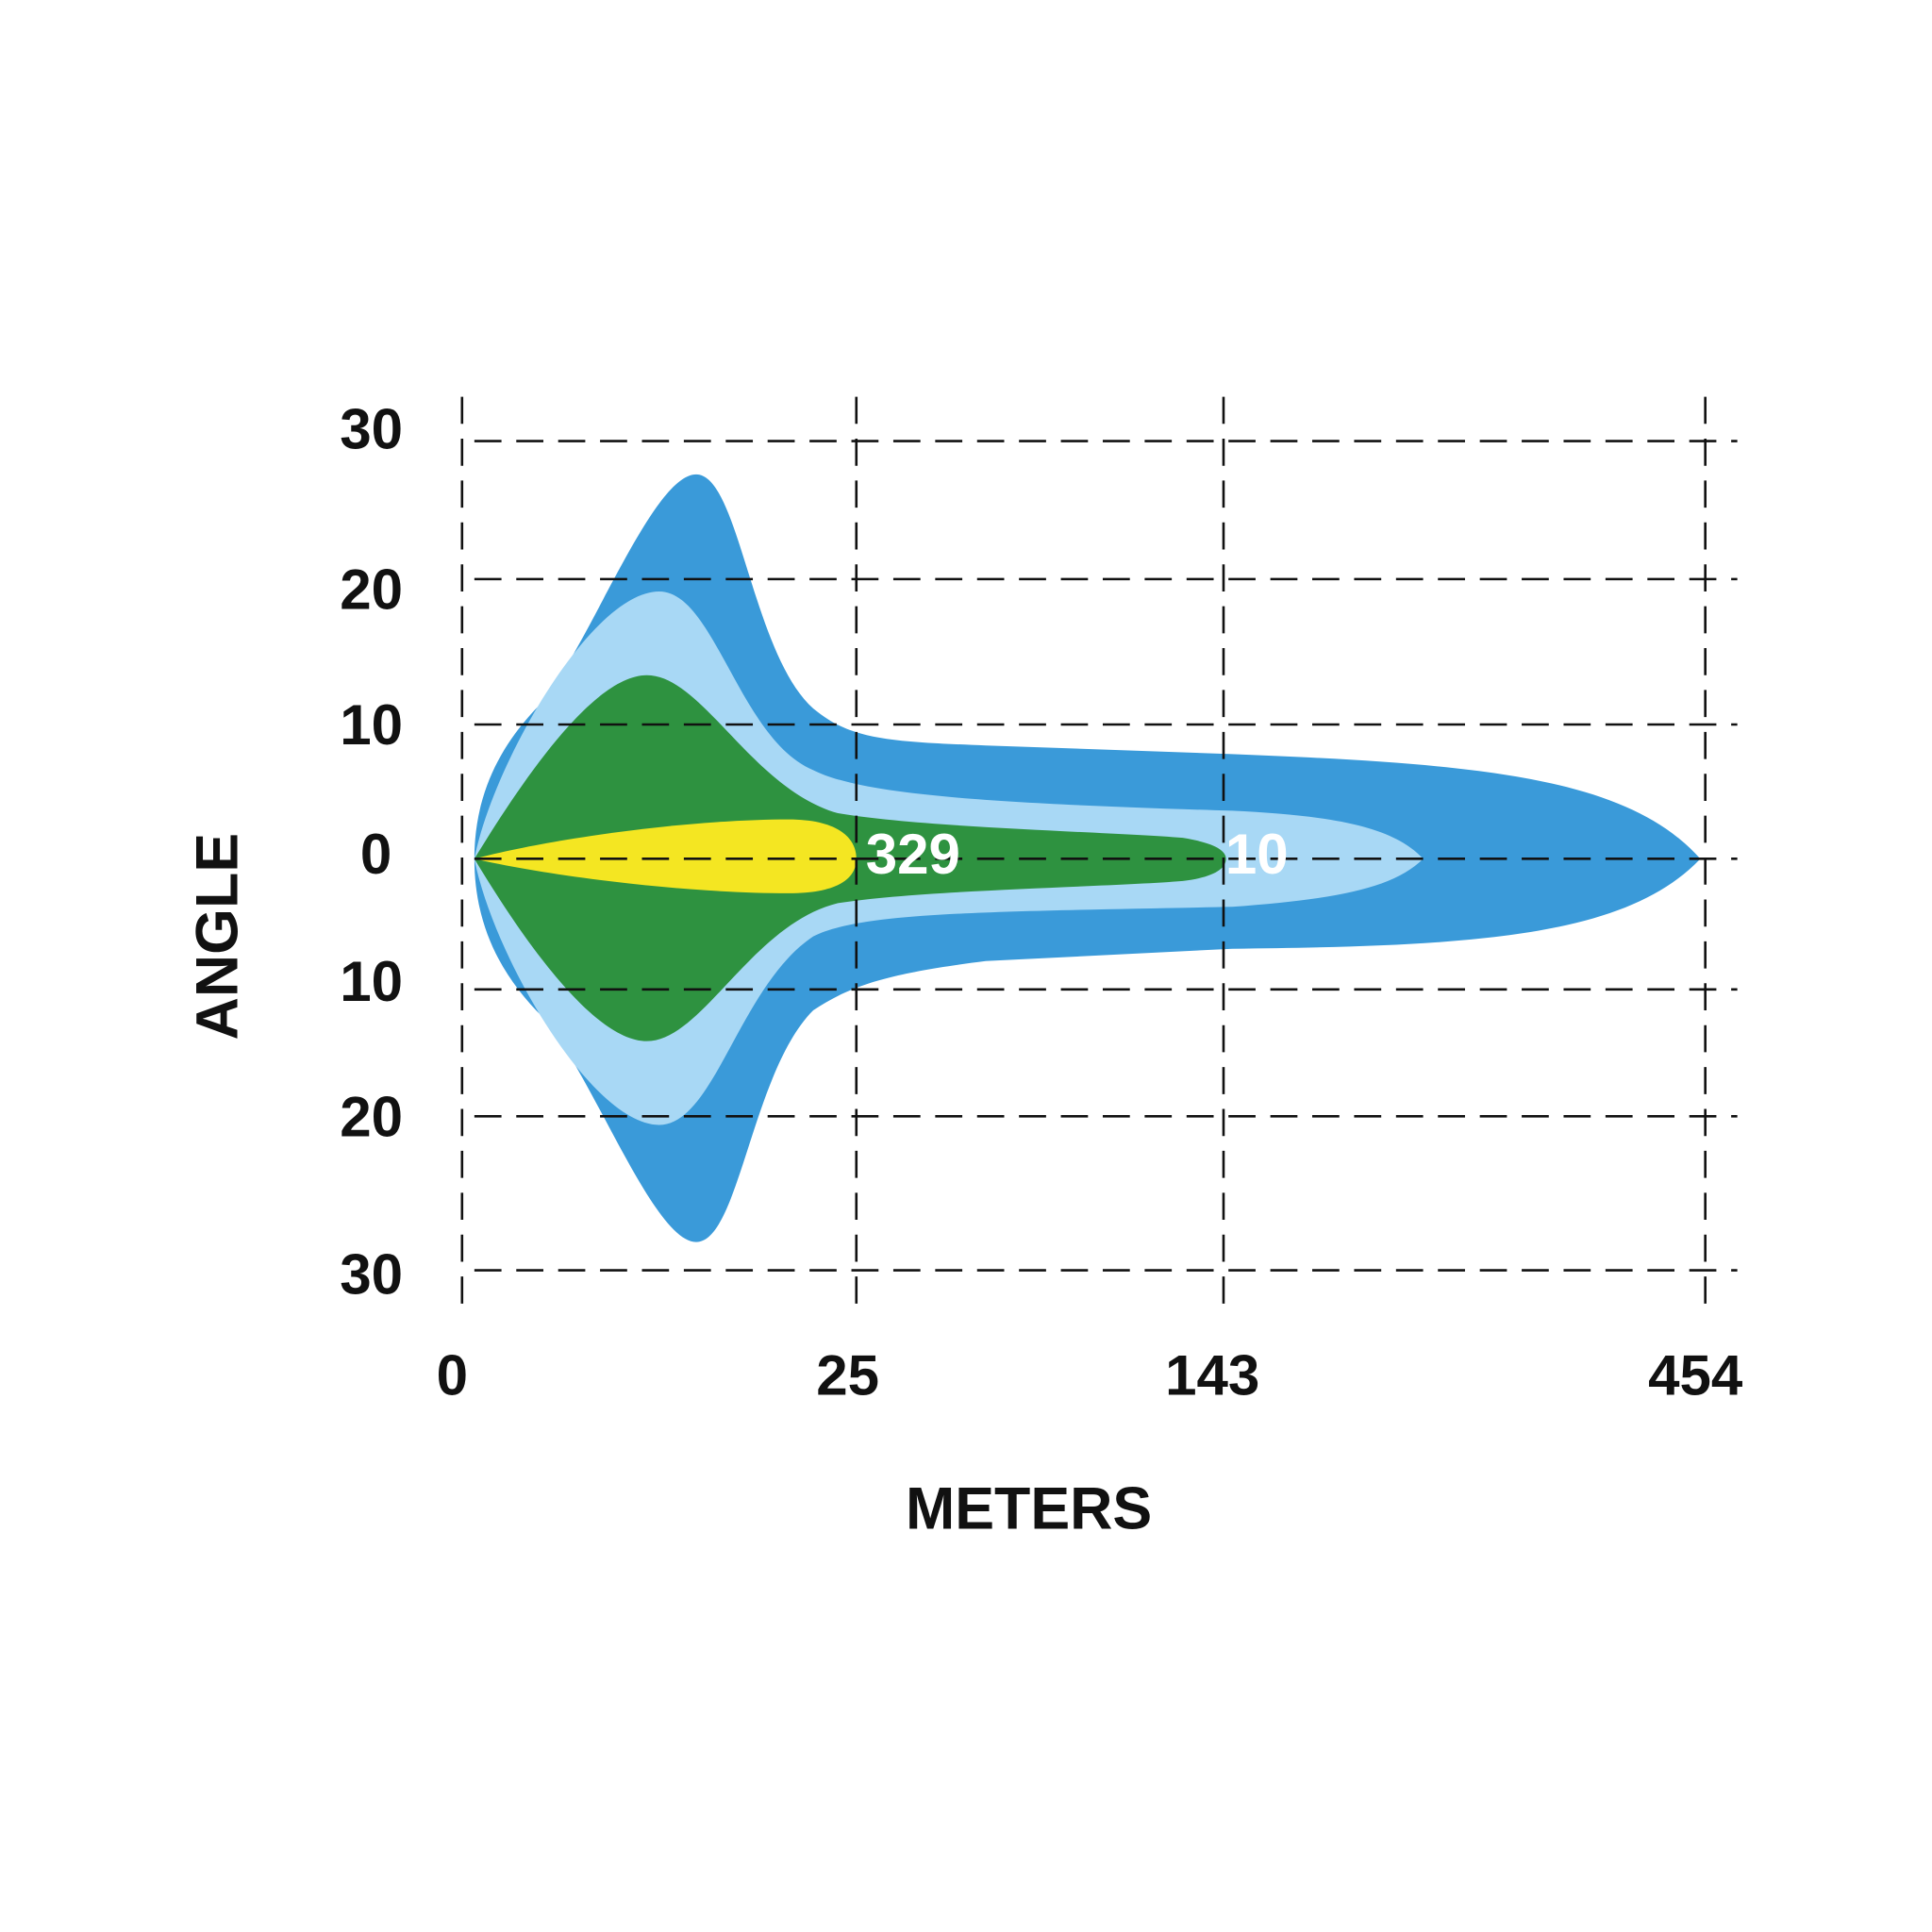  What do you see at coordinates (1257, 855) in the screenshot?
I see `zone-label: 10` at bounding box center [1257, 855].